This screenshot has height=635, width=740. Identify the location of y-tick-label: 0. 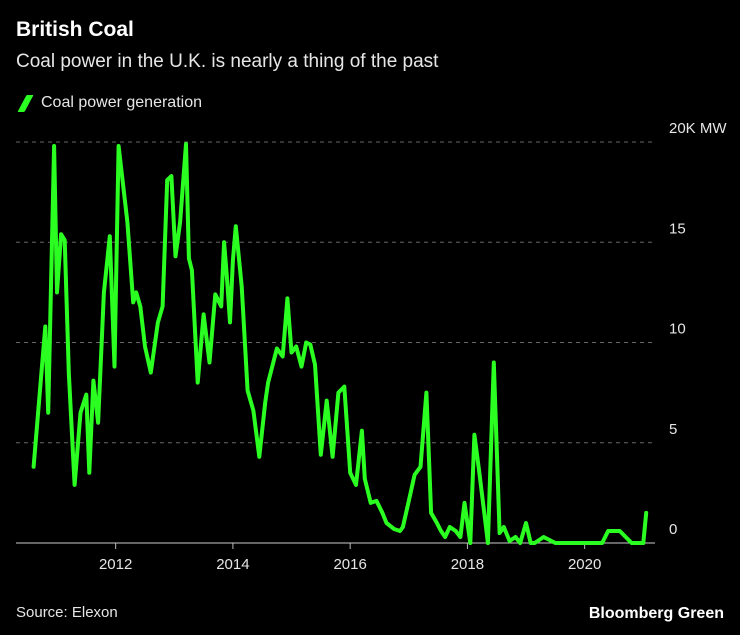
(673, 529).